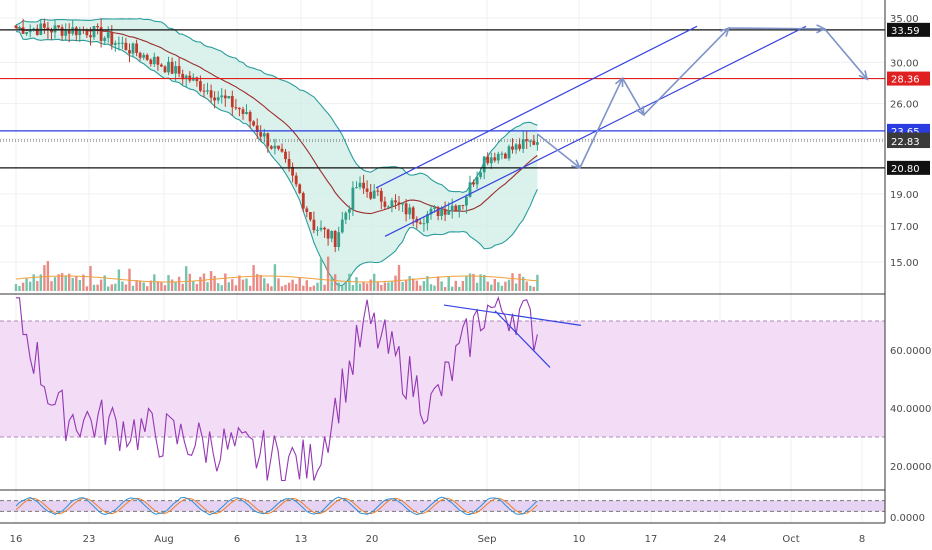 The image size is (932, 550). I want to click on time-tick-label: 13, so click(301, 539).